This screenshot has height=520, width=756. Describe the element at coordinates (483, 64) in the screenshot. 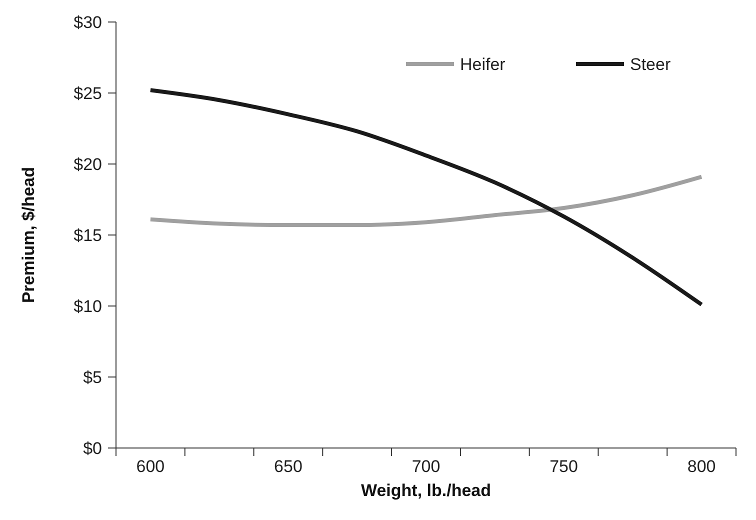

I see `legend-label: Heifer` at that location.